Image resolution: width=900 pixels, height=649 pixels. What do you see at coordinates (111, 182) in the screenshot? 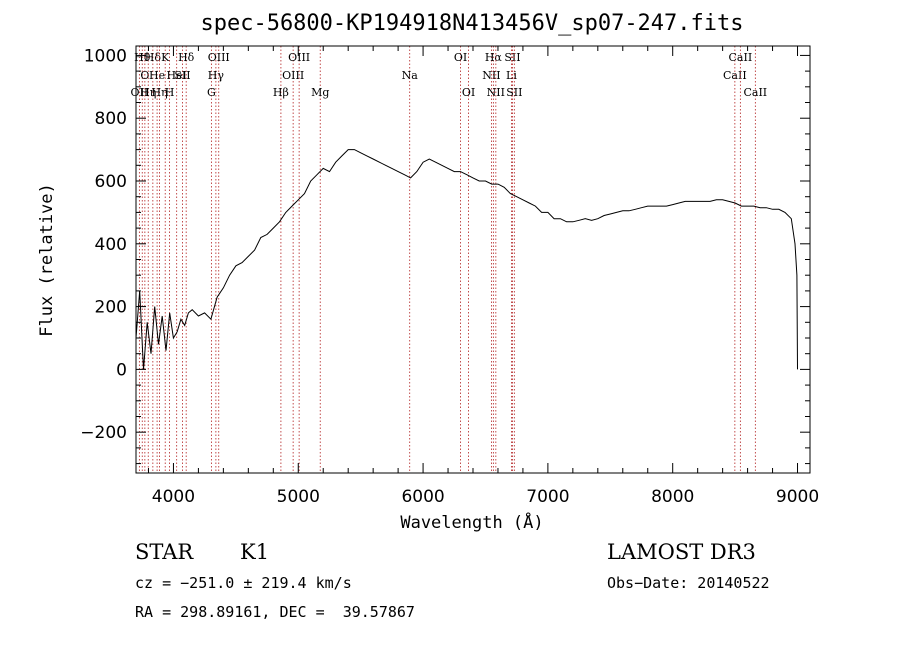
I see `y-tick-label: 600` at bounding box center [111, 182].